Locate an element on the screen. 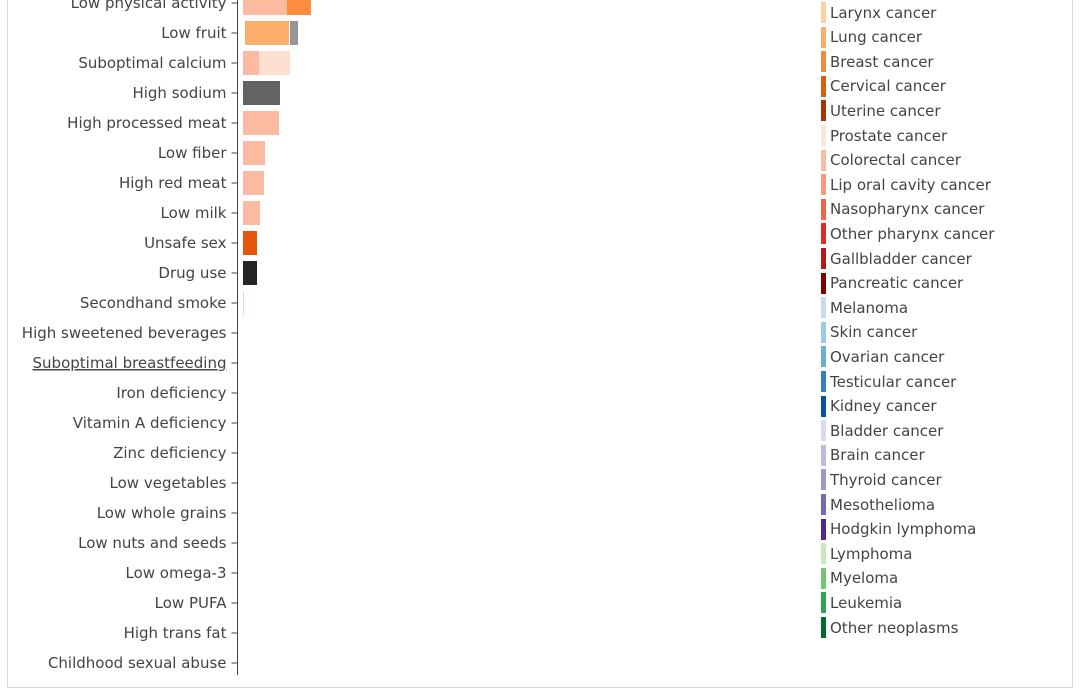 The image size is (1080, 688). legend-label: Lip oral cavity cancer is located at coordinates (910, 184).